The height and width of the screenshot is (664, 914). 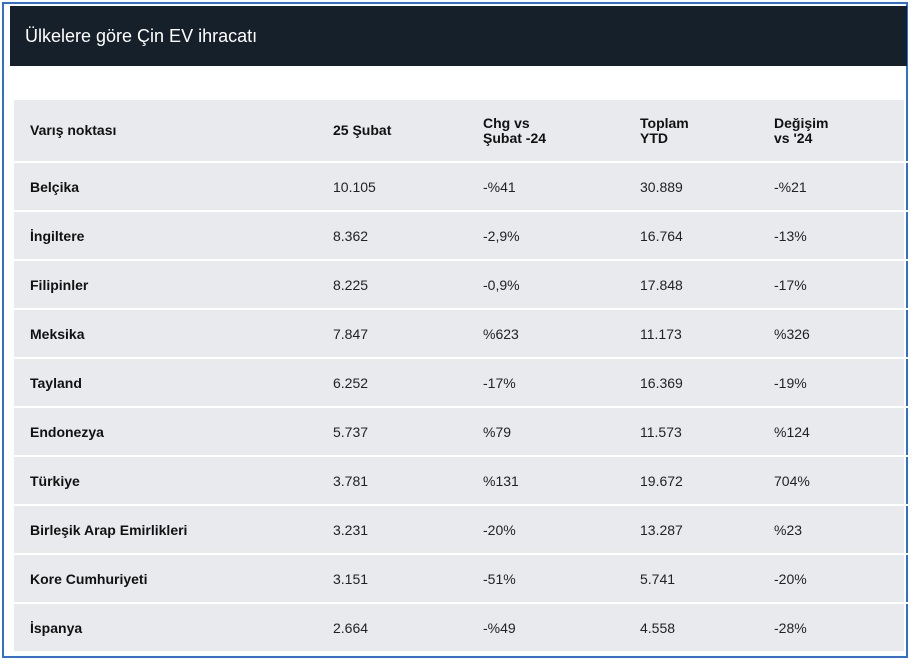 What do you see at coordinates (408, 579) in the screenshot?
I see `cell-feb-25: 3.151` at bounding box center [408, 579].